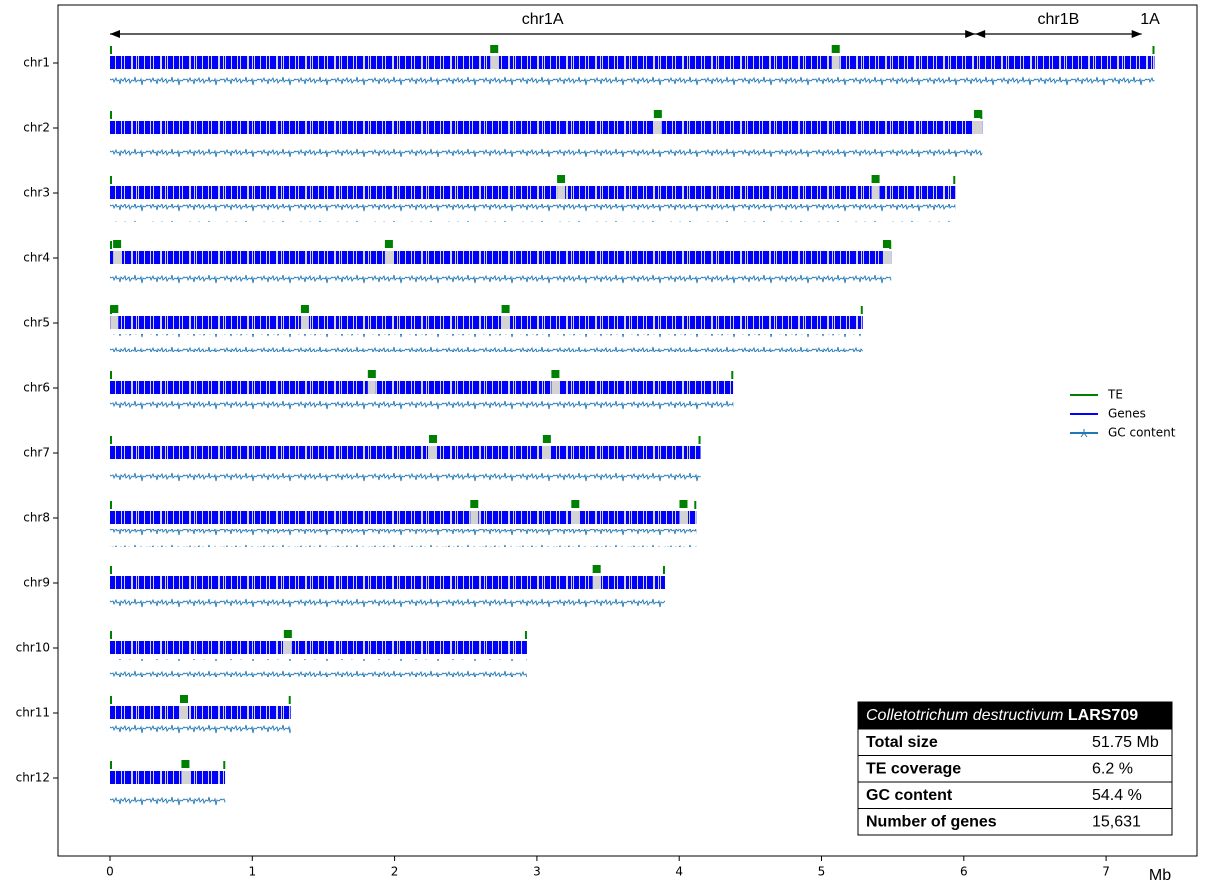 This screenshot has height=885, width=1205. I want to click on row-value: 15,631, so click(1116, 822).